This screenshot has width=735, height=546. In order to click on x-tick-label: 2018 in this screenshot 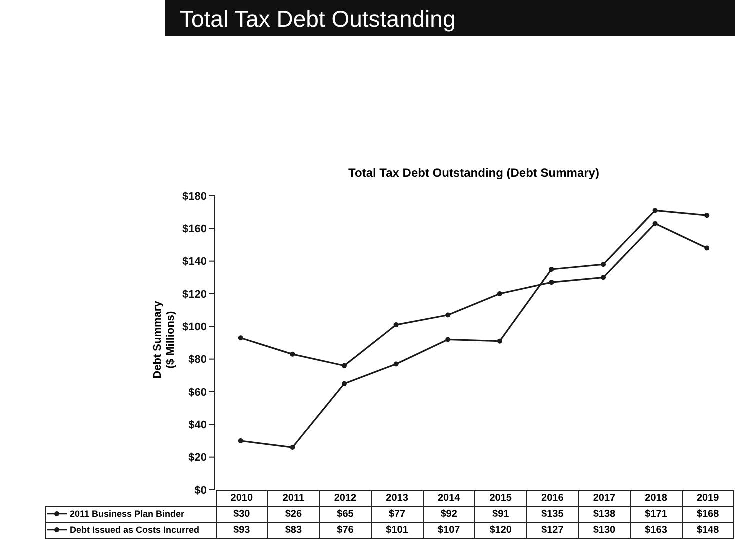, I will do `click(656, 498)`.